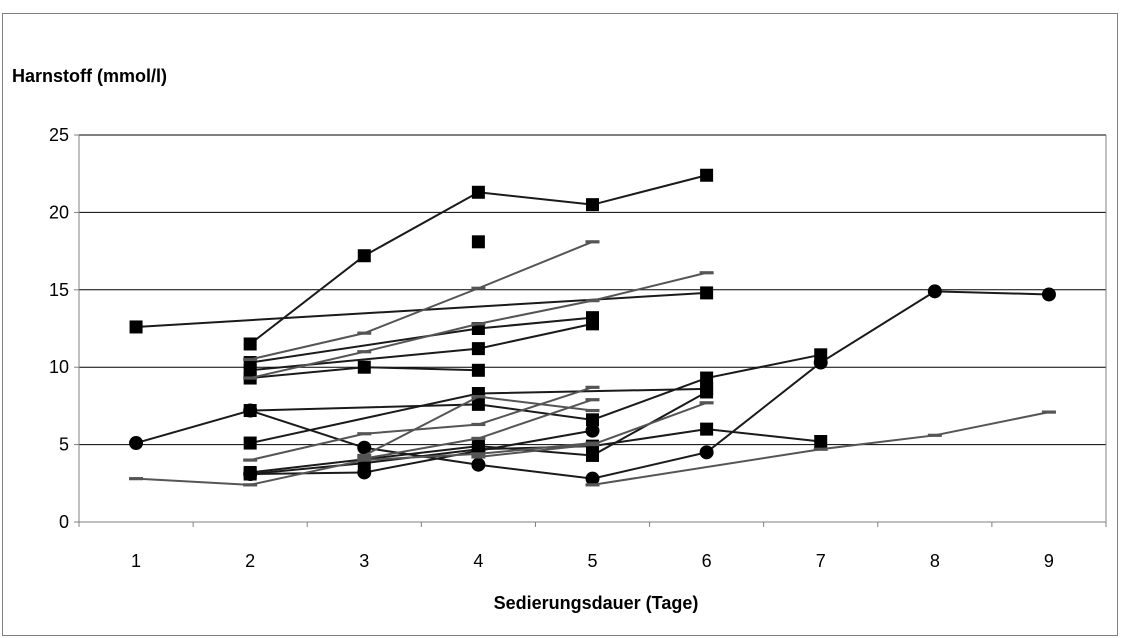 Image resolution: width=1121 pixels, height=638 pixels. I want to click on y-tick-label: 15, so click(59, 290).